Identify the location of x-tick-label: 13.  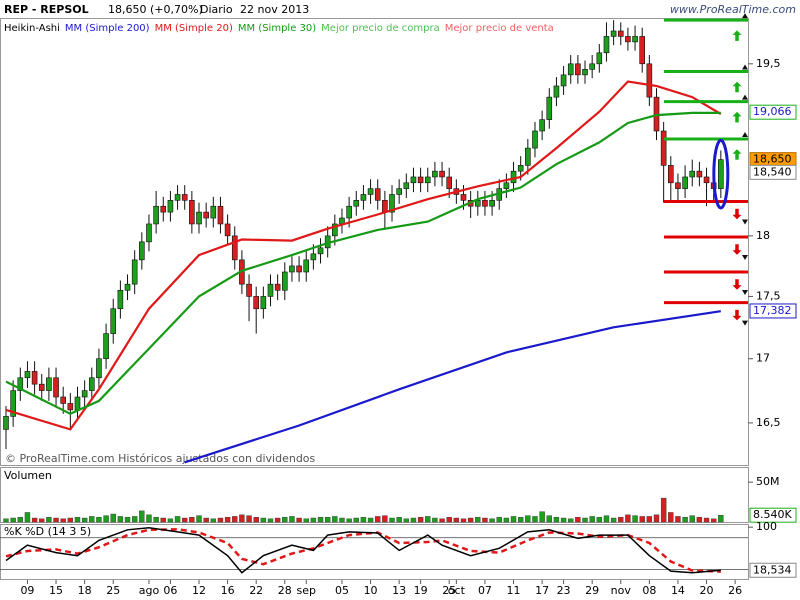
(399, 590).